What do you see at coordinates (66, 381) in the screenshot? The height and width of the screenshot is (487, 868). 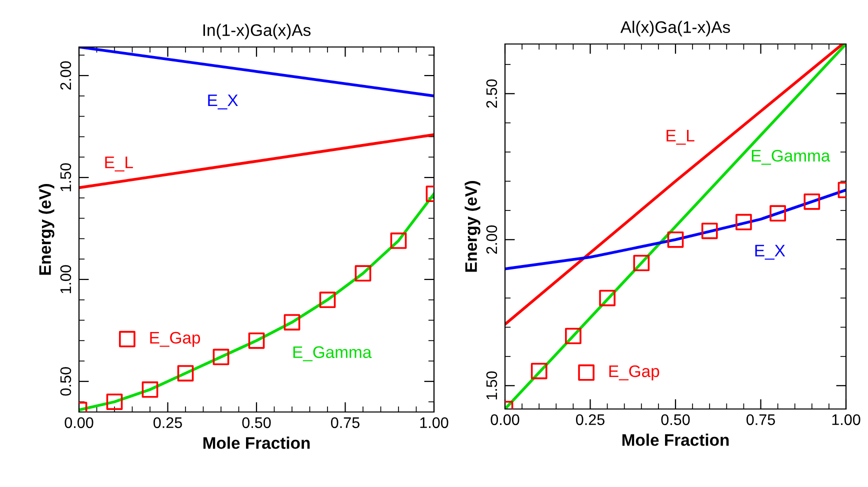 I see `y-tick-label: 0.50` at bounding box center [66, 381].